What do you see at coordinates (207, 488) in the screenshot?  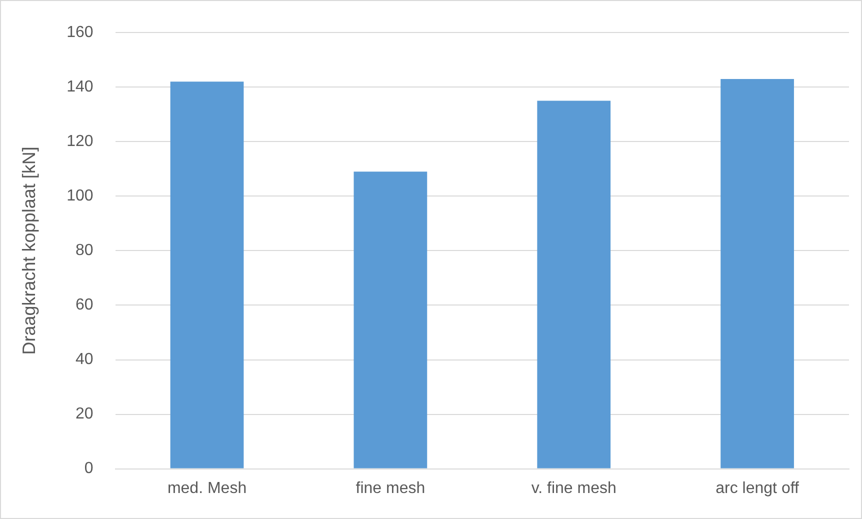 I see `x-tick-label: med. Mesh` at bounding box center [207, 488].